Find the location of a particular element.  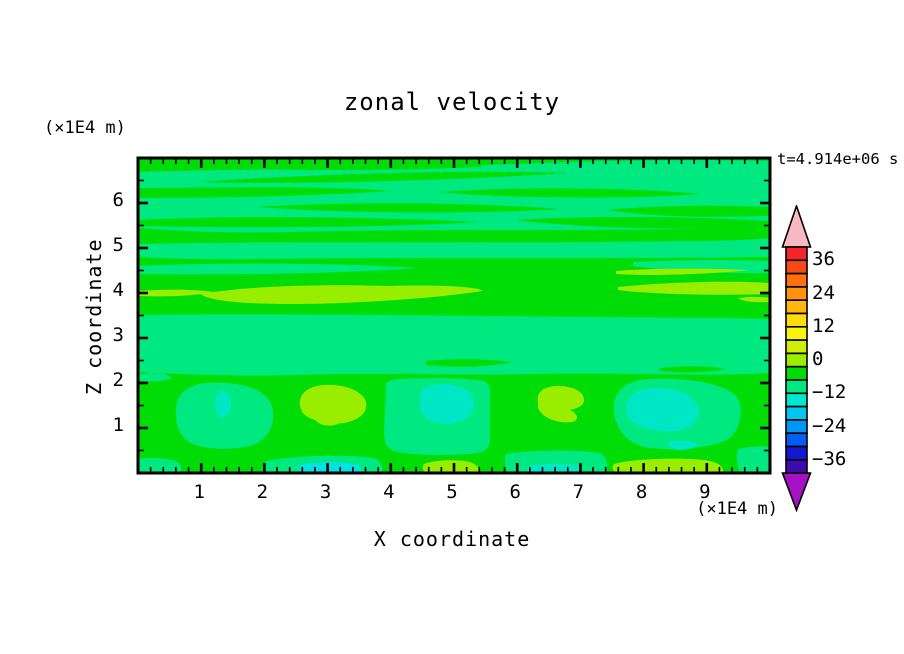

z-tick-label: 4 is located at coordinates (118, 290).